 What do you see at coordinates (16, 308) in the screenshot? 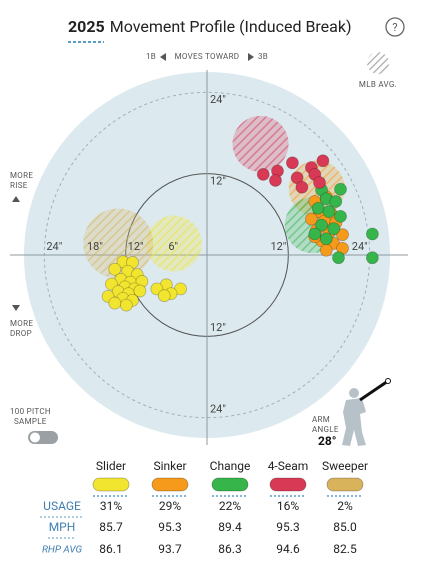
I see `arrow-down` at bounding box center [16, 308].